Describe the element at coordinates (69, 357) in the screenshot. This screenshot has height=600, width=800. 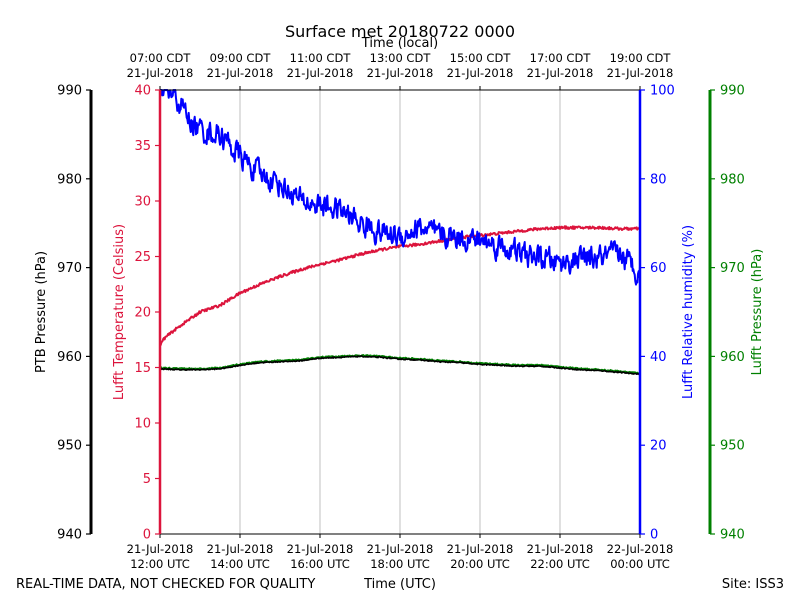
I see `ptb_pressure-tick-label: 960` at that location.